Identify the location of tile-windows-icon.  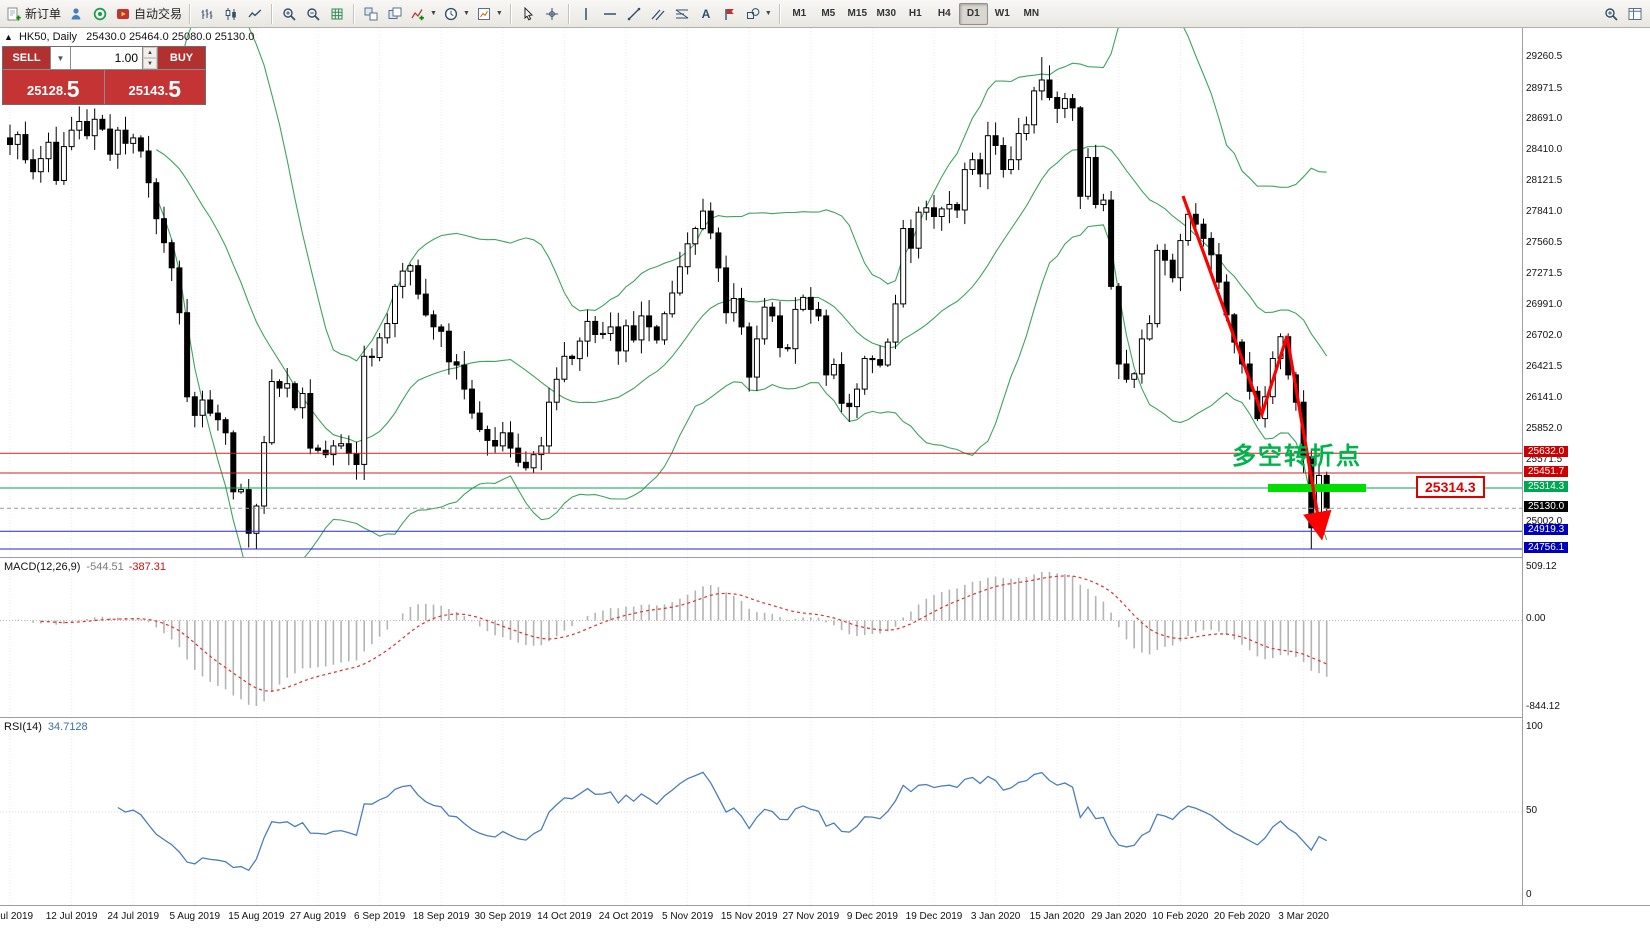
(371, 13).